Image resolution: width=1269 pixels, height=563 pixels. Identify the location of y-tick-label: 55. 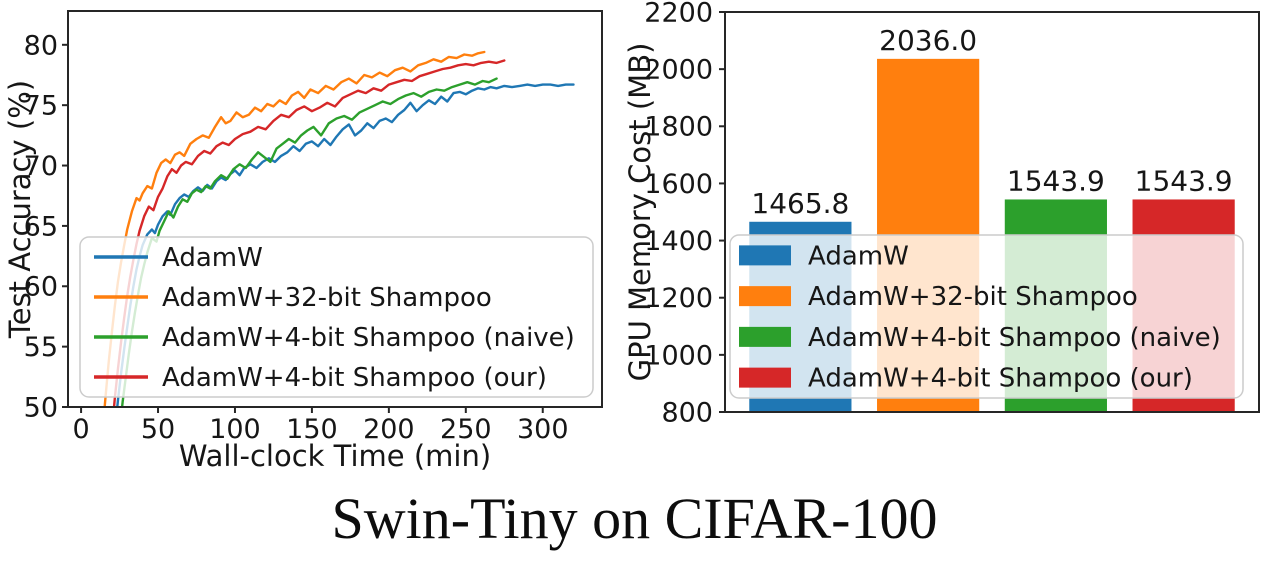
(41, 347).